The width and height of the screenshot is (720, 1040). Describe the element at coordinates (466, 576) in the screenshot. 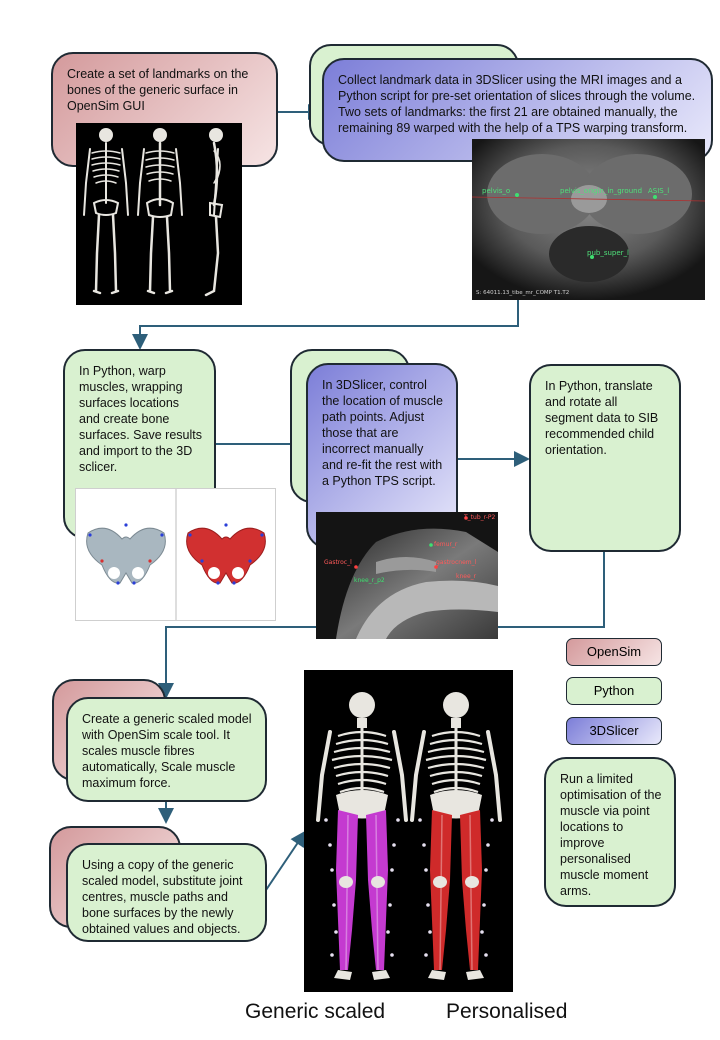

I see `knee-label-knee: knee_r` at that location.